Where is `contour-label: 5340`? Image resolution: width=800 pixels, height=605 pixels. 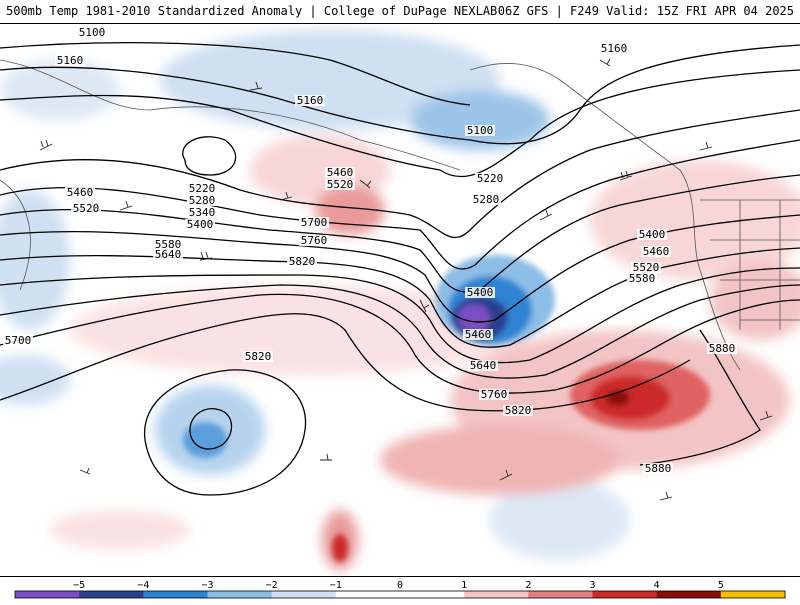
contour-label: 5340 is located at coordinates (202, 212).